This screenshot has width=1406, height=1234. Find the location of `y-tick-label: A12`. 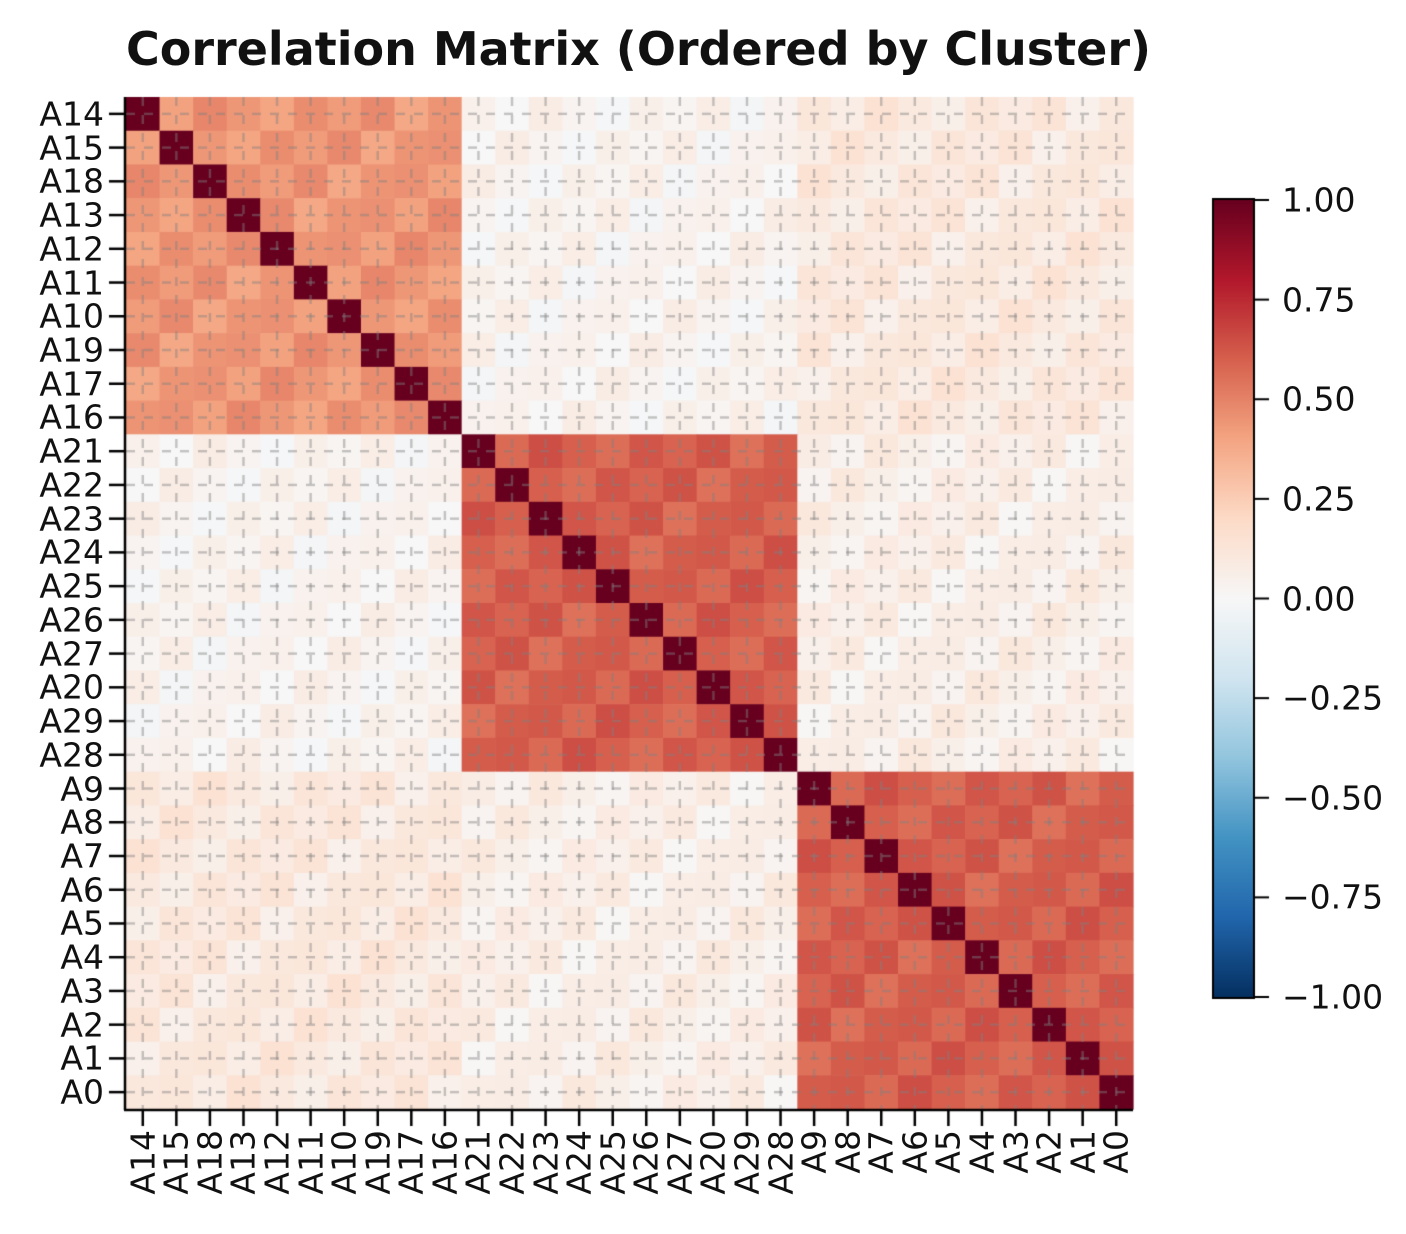

y-tick-label: A12 is located at coordinates (71, 249).